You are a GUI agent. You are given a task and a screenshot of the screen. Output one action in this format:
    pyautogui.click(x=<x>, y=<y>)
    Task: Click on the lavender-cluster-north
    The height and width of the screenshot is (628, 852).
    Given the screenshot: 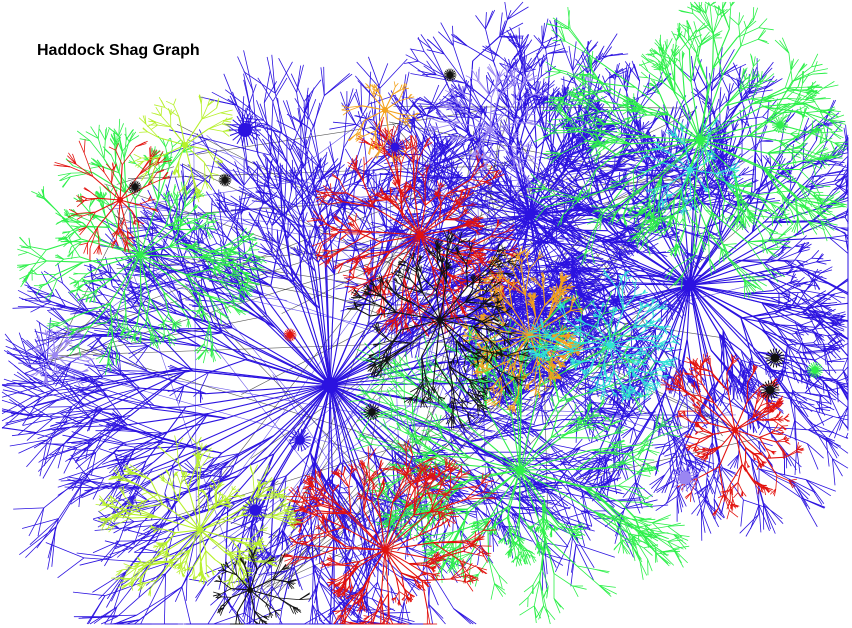 What is the action you would take?
    pyautogui.click(x=485, y=130)
    